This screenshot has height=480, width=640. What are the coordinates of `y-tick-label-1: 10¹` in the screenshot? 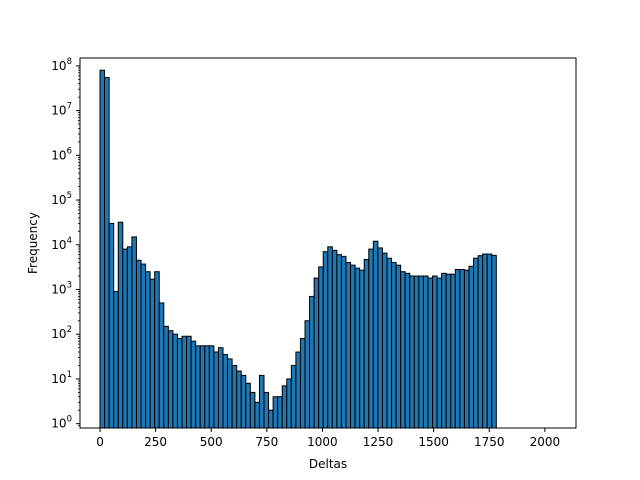 It's located at (61, 378).